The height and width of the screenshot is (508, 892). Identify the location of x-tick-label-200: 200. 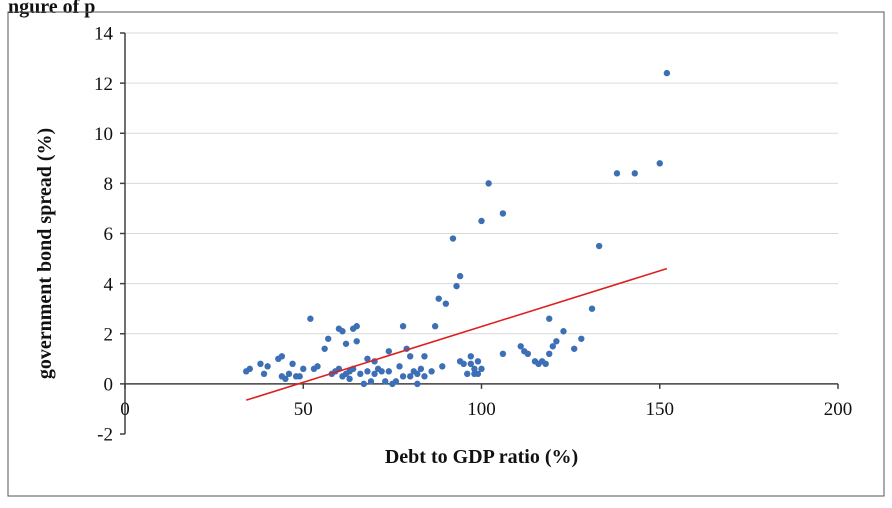
(838, 409).